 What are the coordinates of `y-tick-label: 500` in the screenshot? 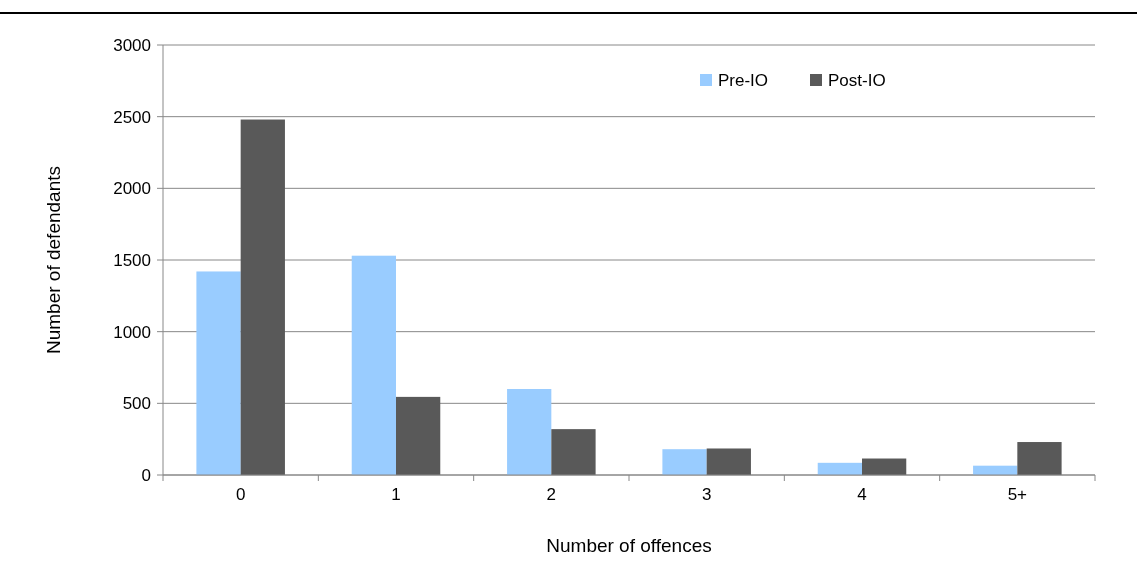 It's located at (136, 404).